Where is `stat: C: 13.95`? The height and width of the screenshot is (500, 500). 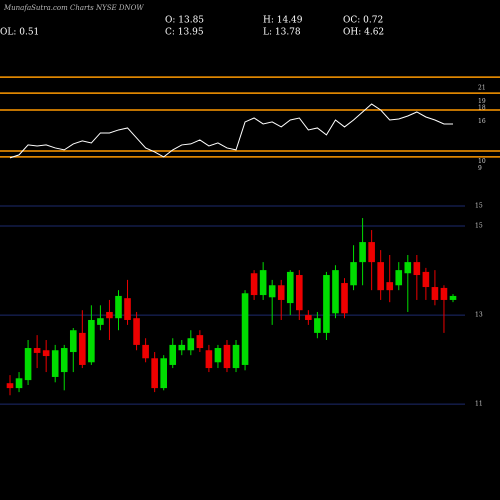 stat: C: 13.95 is located at coordinates (184, 33).